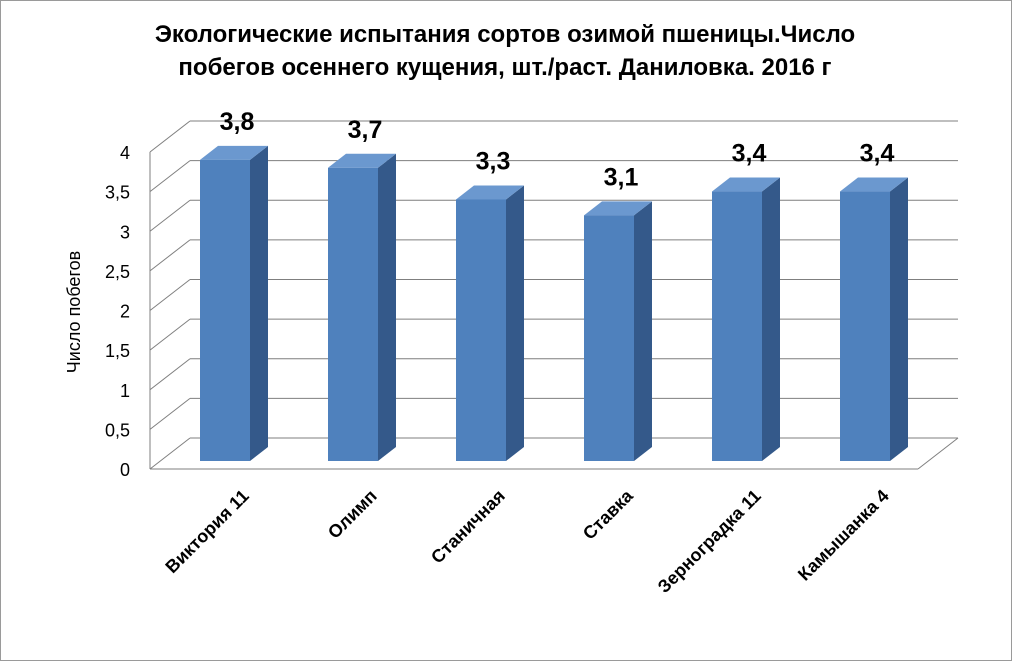 The image size is (1012, 661). Describe the element at coordinates (365, 130) in the screenshot. I see `data-label: 3,7` at that location.